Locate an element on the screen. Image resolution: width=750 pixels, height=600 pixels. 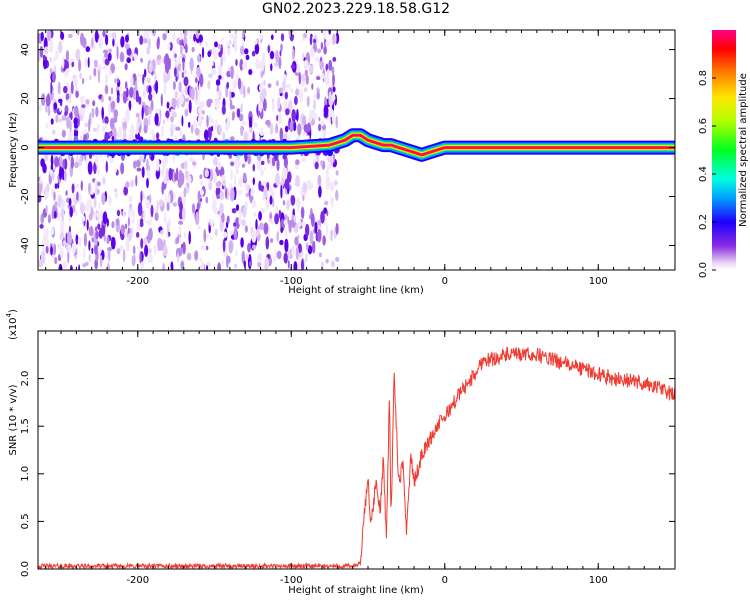
y-tick-label: -20 is located at coordinates (25, 196).